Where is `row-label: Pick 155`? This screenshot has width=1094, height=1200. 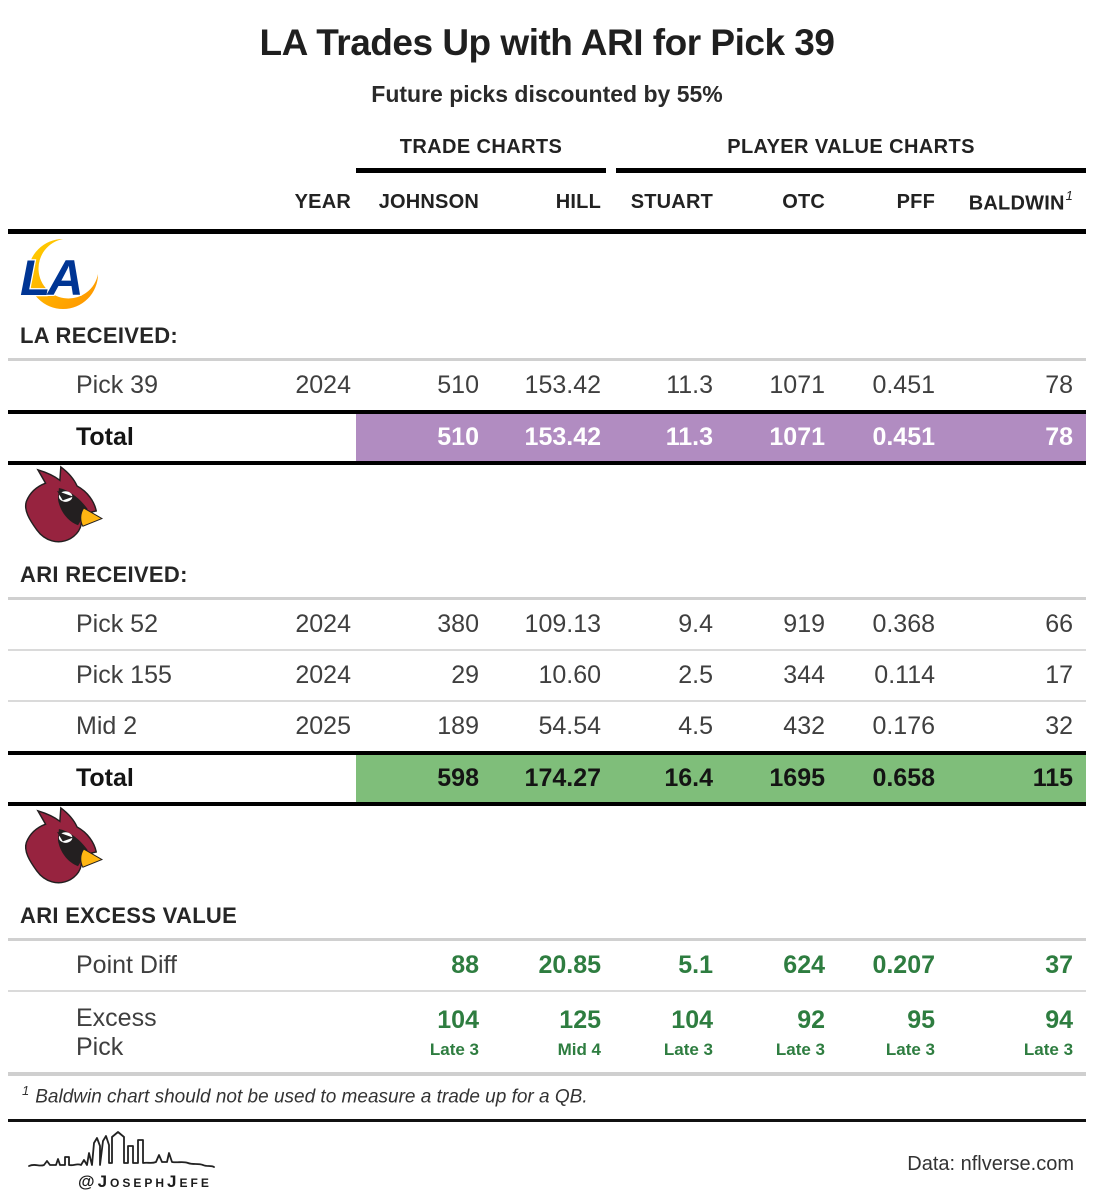
row-label: Pick 155 is located at coordinates (107, 675).